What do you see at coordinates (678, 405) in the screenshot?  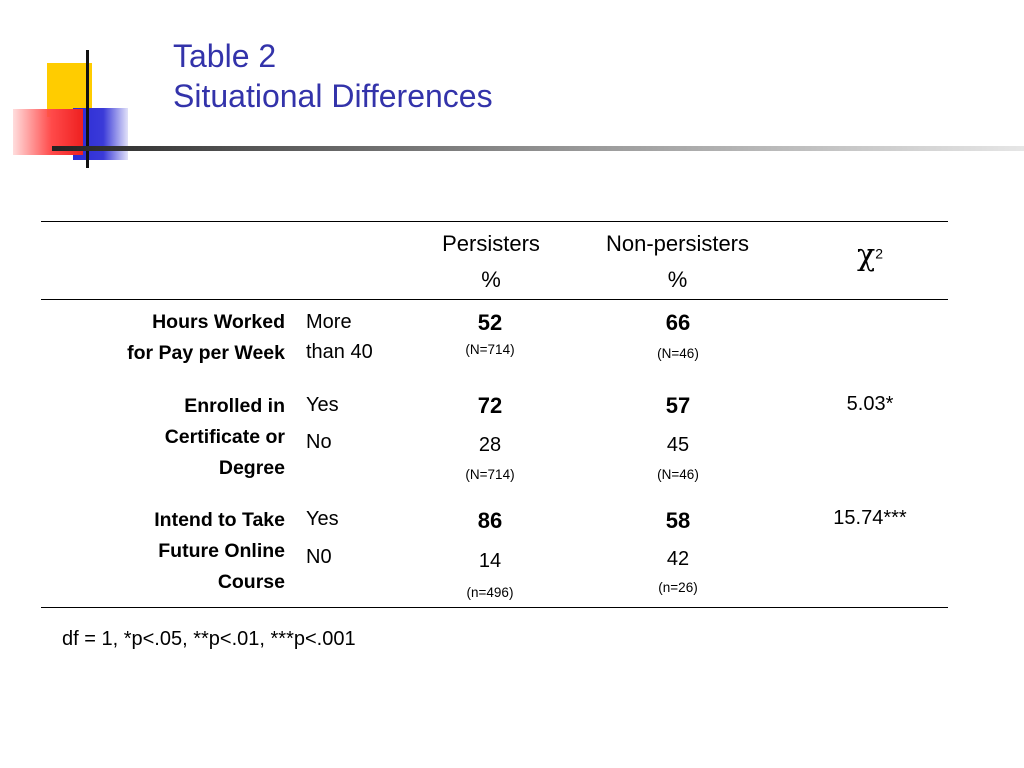 I see `nonpersisters-value: 57` at bounding box center [678, 405].